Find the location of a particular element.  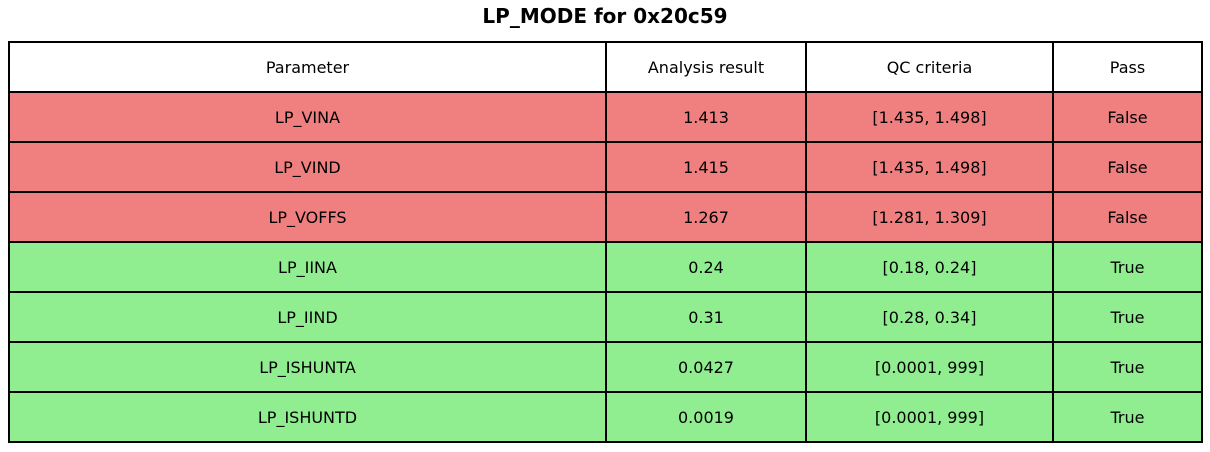

table-row: LP_IIND 0.31 [0.28, 0.34] True is located at coordinates (605, 317).